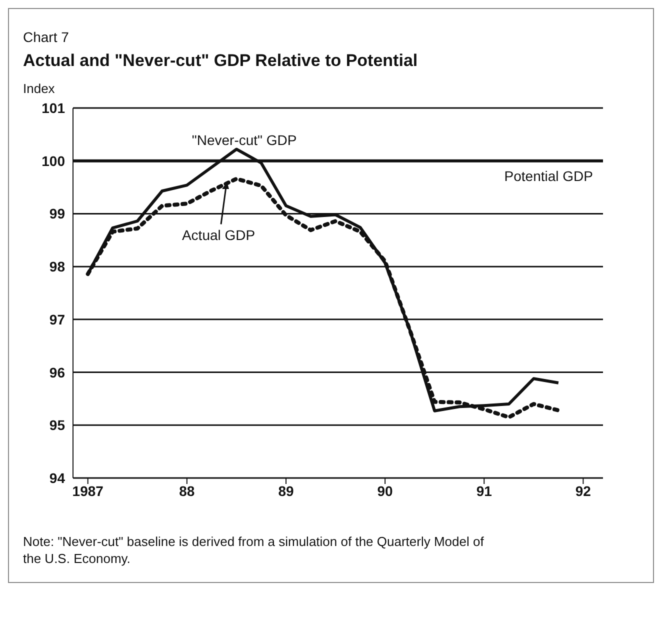  I want to click on y-tick-label: 96, so click(57, 372).